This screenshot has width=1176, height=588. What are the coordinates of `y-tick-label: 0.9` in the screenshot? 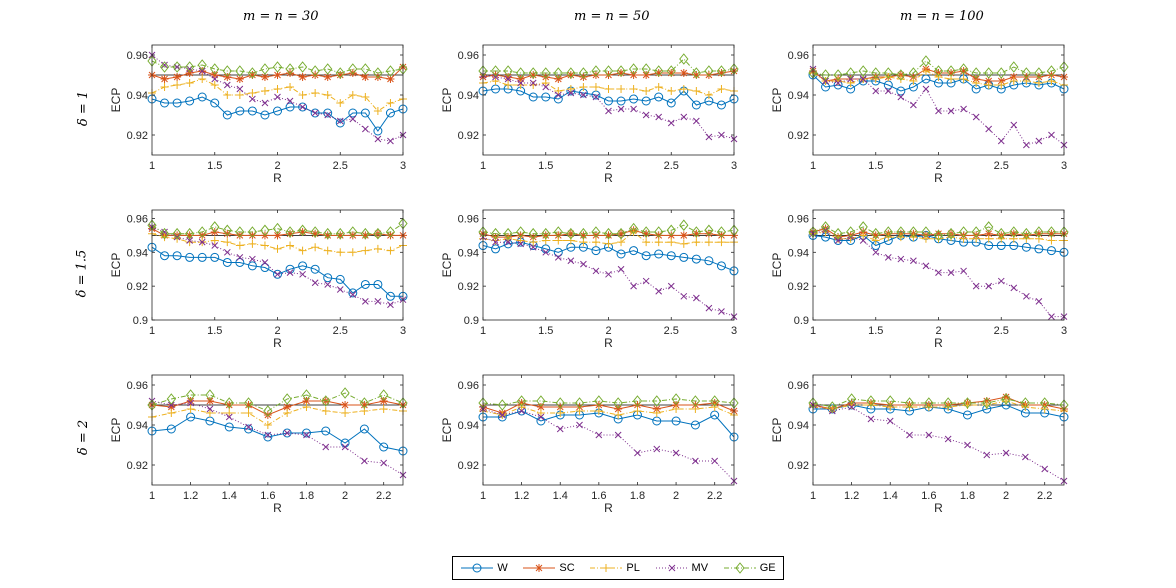 It's located at (140, 321).